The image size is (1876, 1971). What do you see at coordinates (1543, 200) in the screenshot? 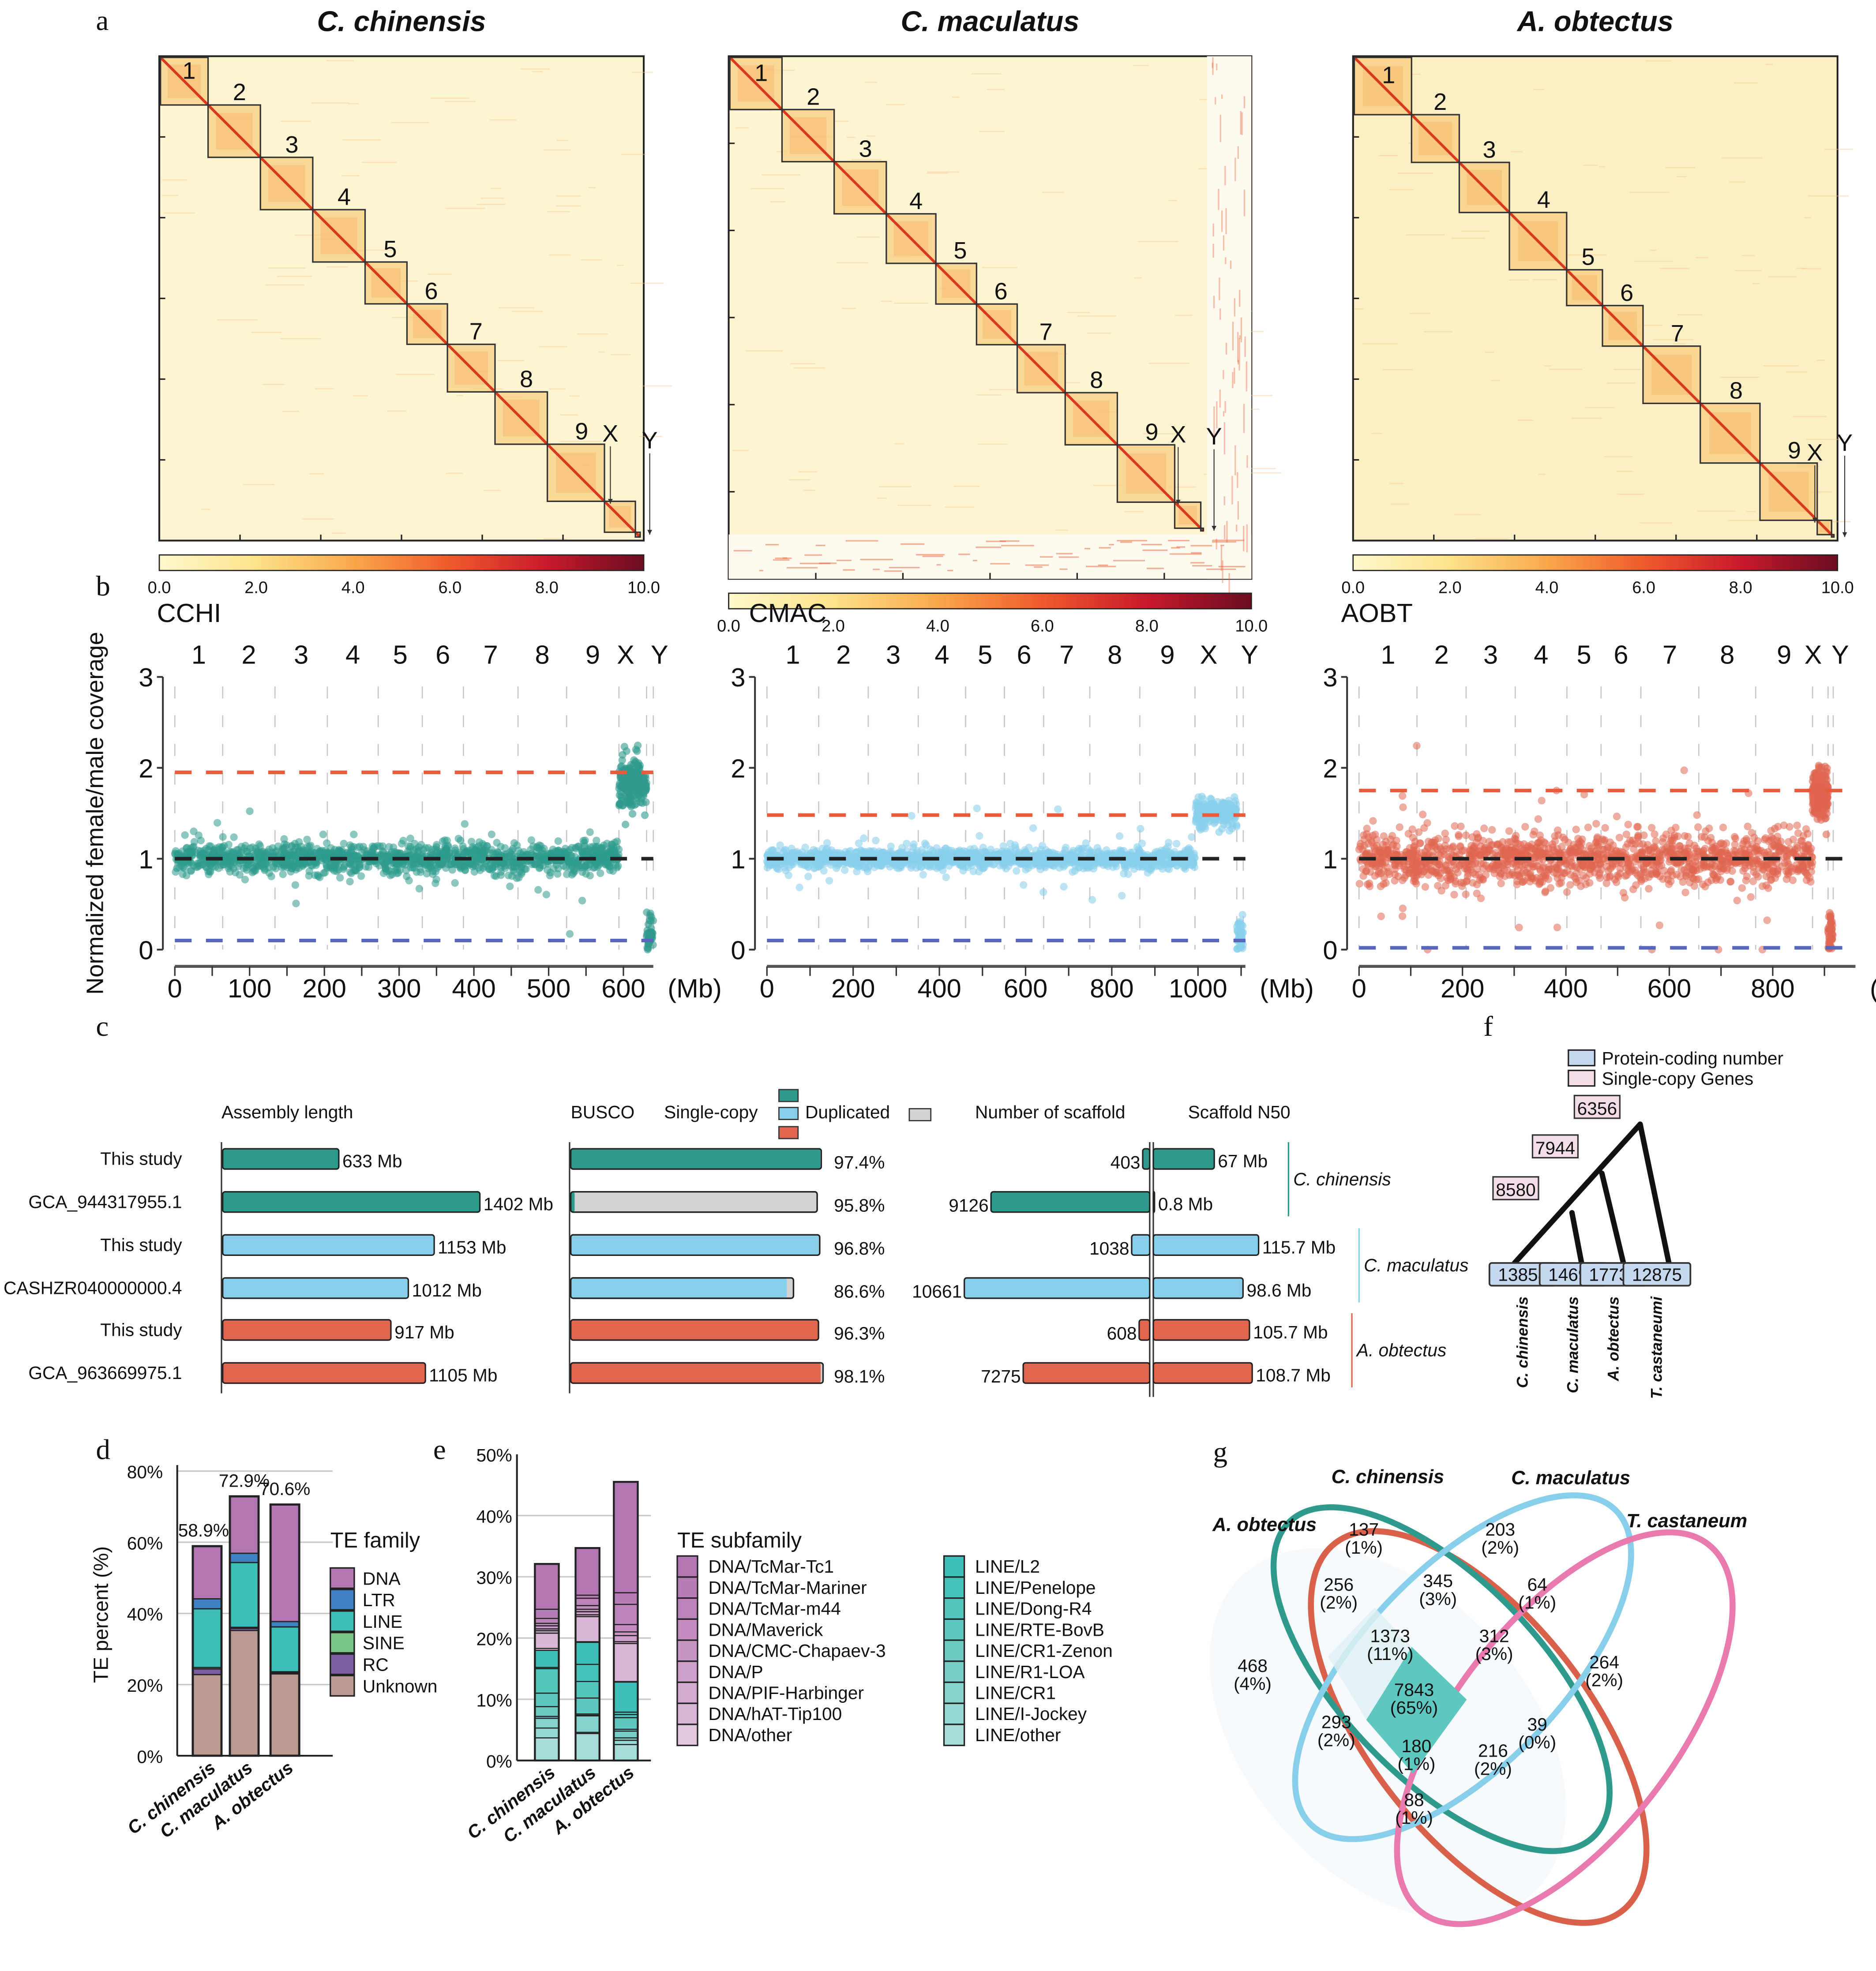
I see `chromosome-label: 4` at bounding box center [1543, 200].